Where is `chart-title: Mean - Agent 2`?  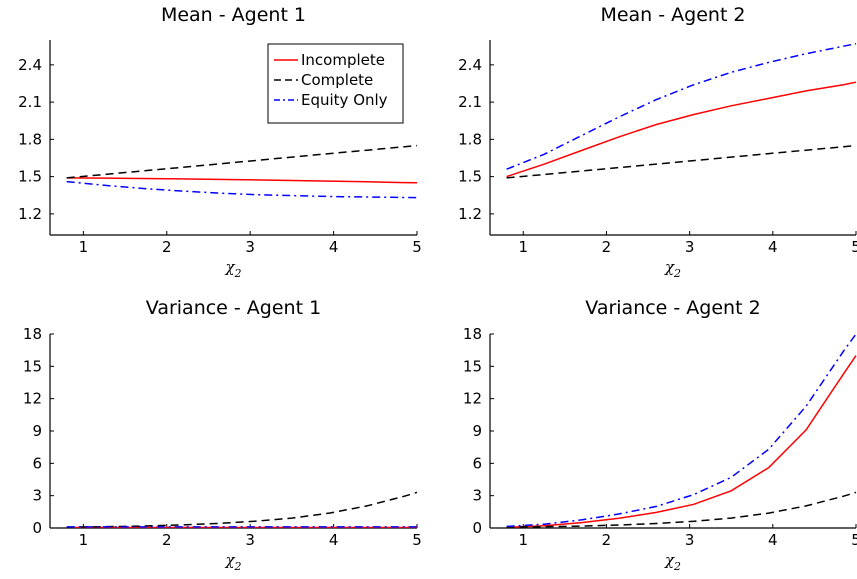
chart-title: Mean - Agent 2 is located at coordinates (672, 15).